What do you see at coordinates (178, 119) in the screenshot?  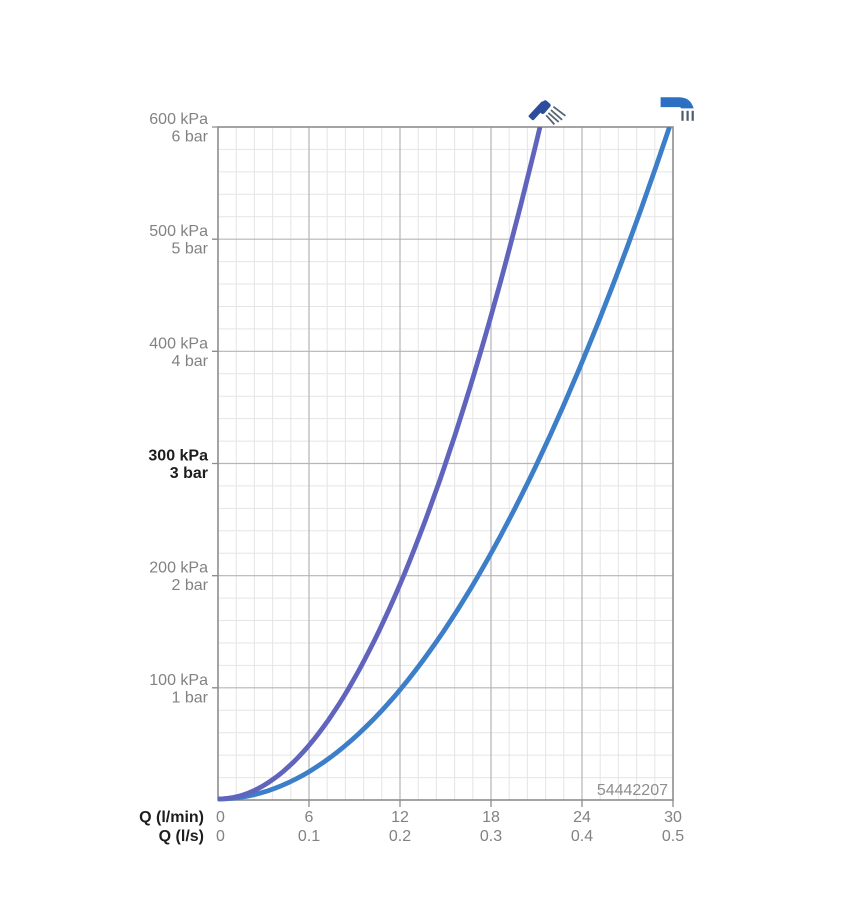 I see `svg-text: 600 kPa` at bounding box center [178, 119].